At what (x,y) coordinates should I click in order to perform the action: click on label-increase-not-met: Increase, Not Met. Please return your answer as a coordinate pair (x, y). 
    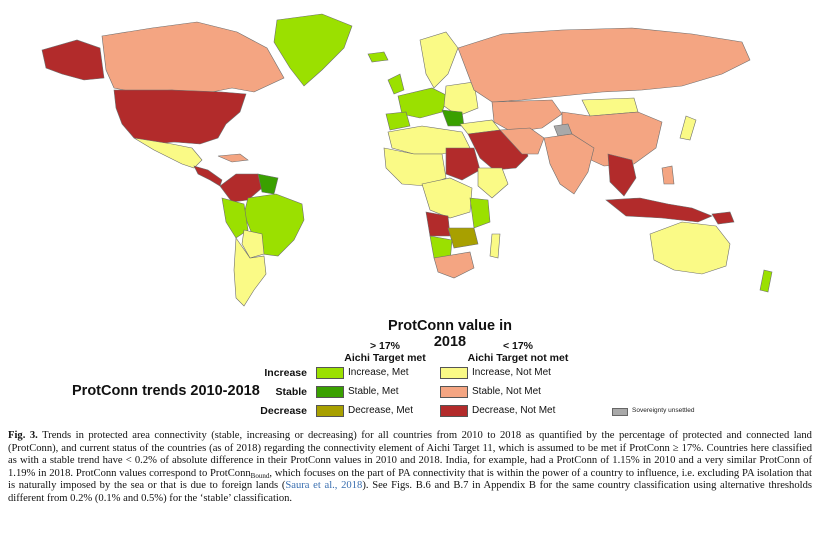
    Looking at the image, I should click on (511, 372).